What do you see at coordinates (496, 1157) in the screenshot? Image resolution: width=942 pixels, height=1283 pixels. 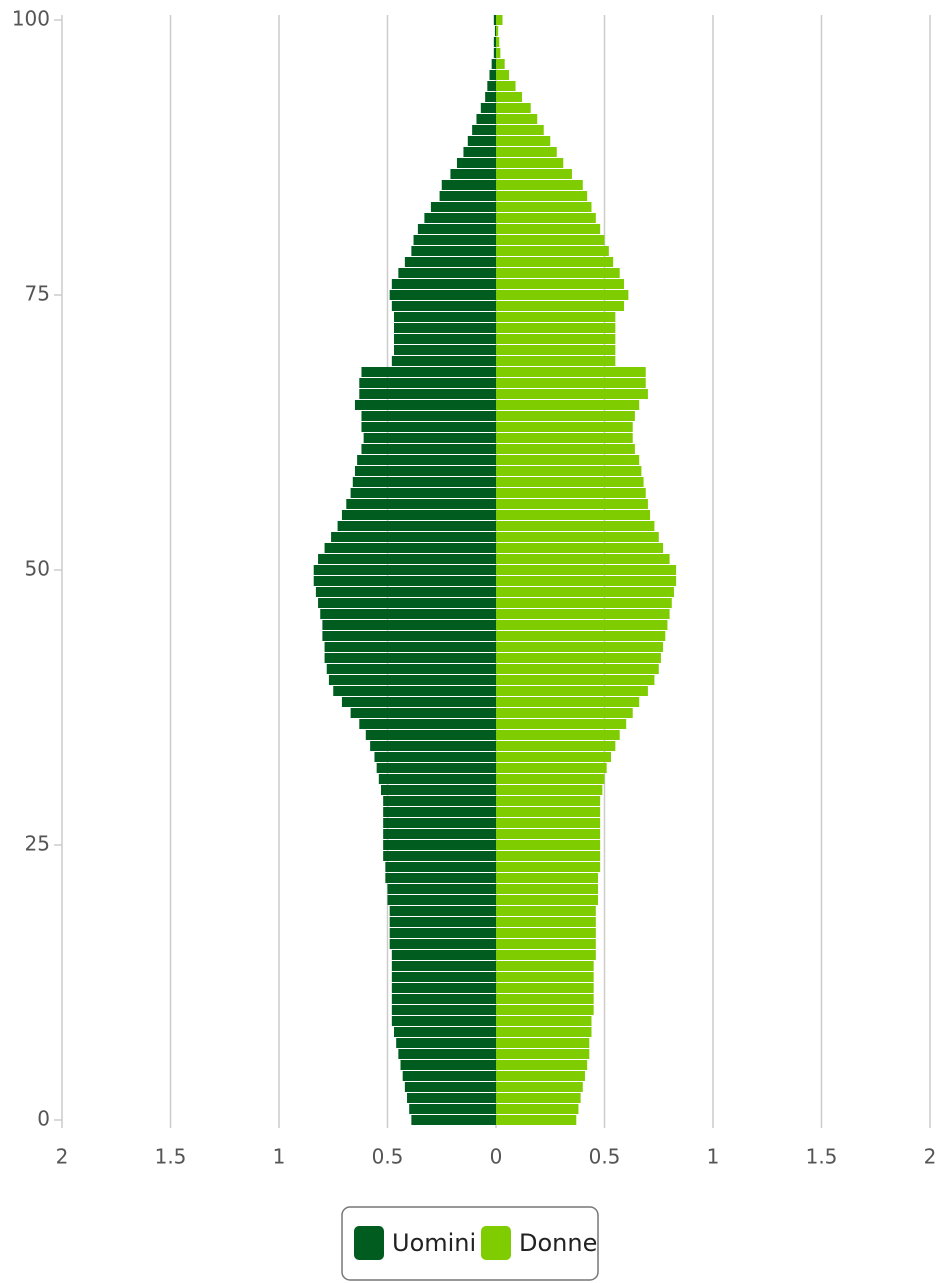 I see `x-tick-label: 0` at bounding box center [496, 1157].